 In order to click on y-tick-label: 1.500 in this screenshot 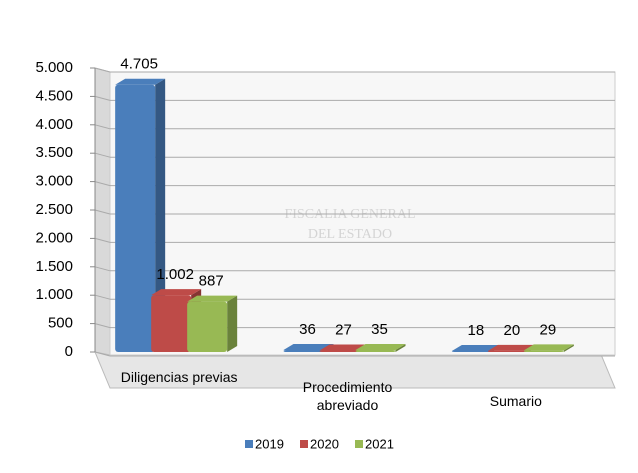, I will do `click(54, 266)`.